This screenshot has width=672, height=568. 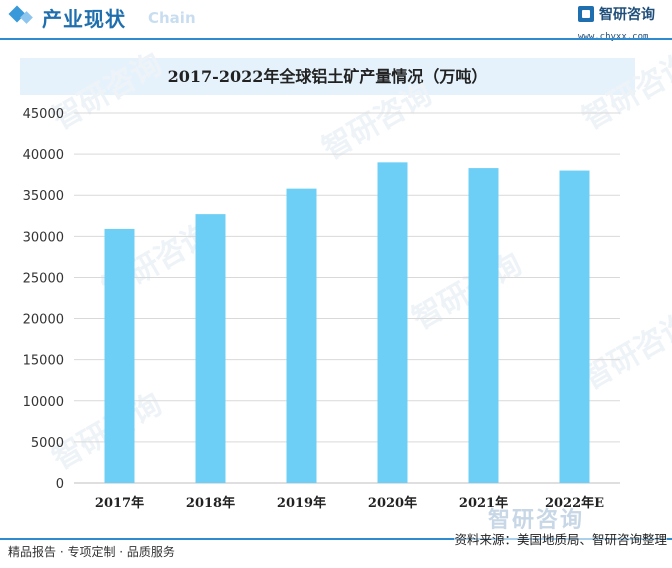 I want to click on chart-title: 2017-2022年全球铝土矿产量情况（万吨）, so click(x=327, y=76).